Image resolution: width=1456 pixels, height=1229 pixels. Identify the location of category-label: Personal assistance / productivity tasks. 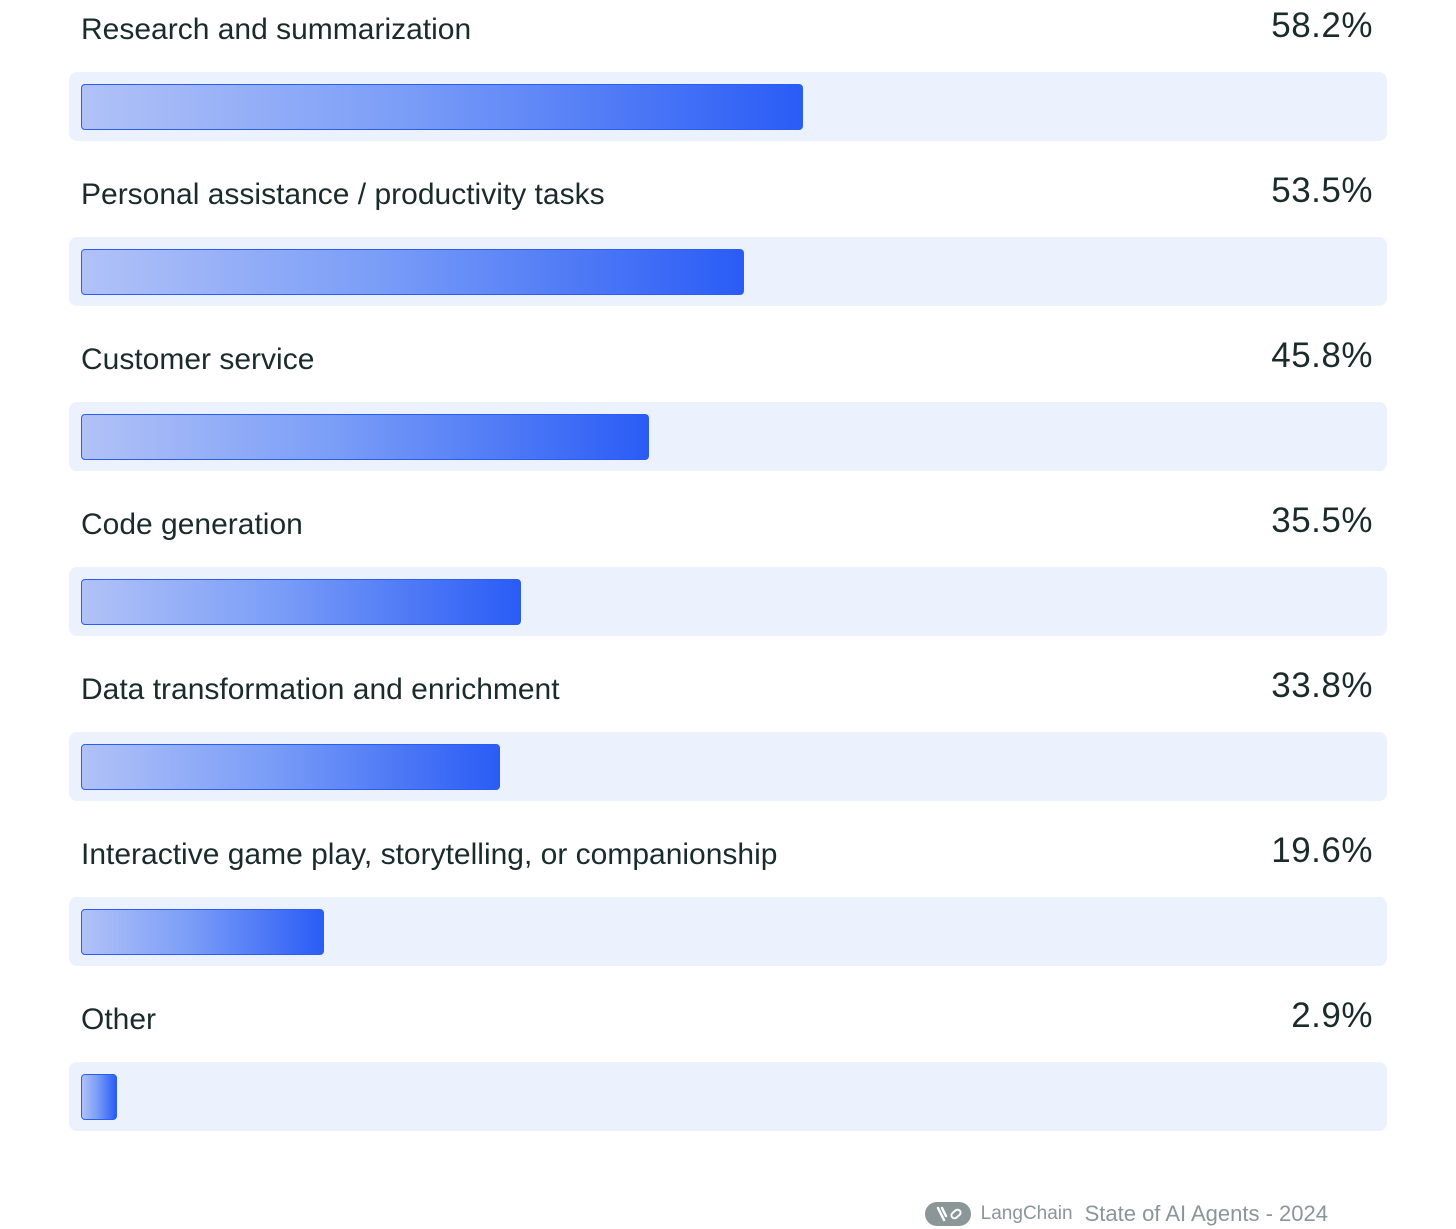
(343, 194).